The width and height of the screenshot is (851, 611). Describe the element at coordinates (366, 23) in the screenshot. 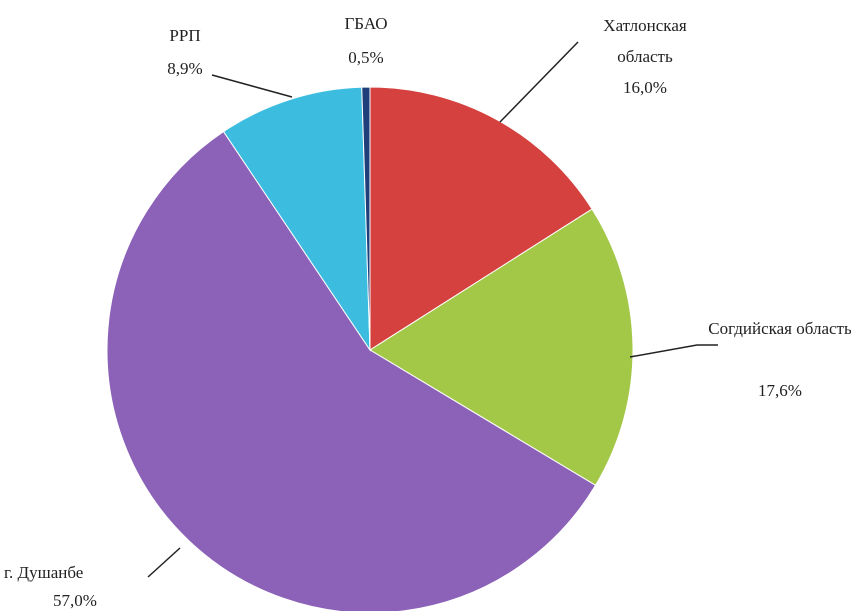

I see `slice-name: ГБАО` at that location.